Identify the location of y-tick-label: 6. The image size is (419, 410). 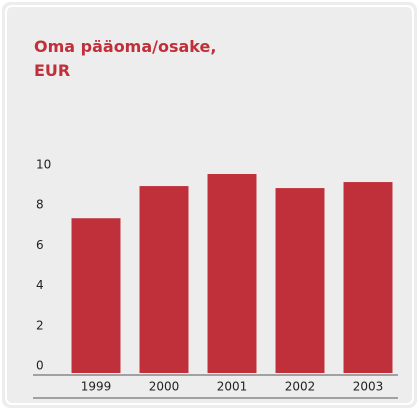
(40, 245).